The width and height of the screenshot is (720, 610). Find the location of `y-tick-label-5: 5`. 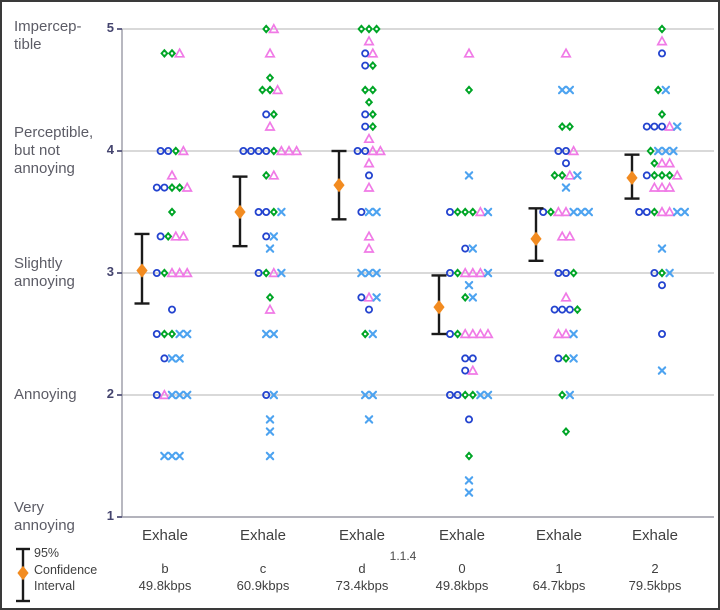

y-tick-label-5: 5 is located at coordinates (110, 27).